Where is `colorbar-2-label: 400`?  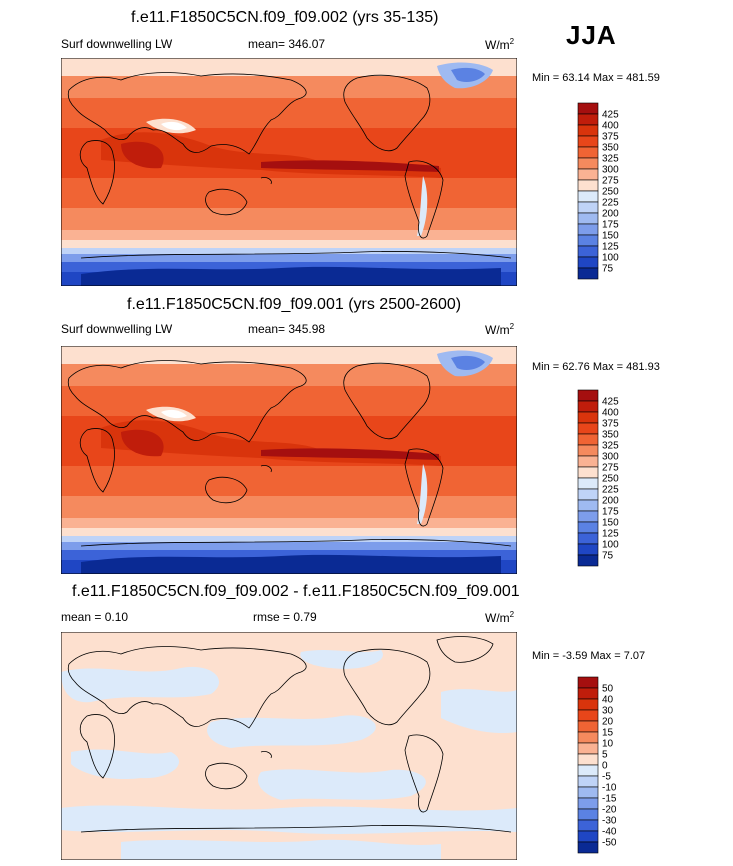
colorbar-2-label: 400 is located at coordinates (610, 413).